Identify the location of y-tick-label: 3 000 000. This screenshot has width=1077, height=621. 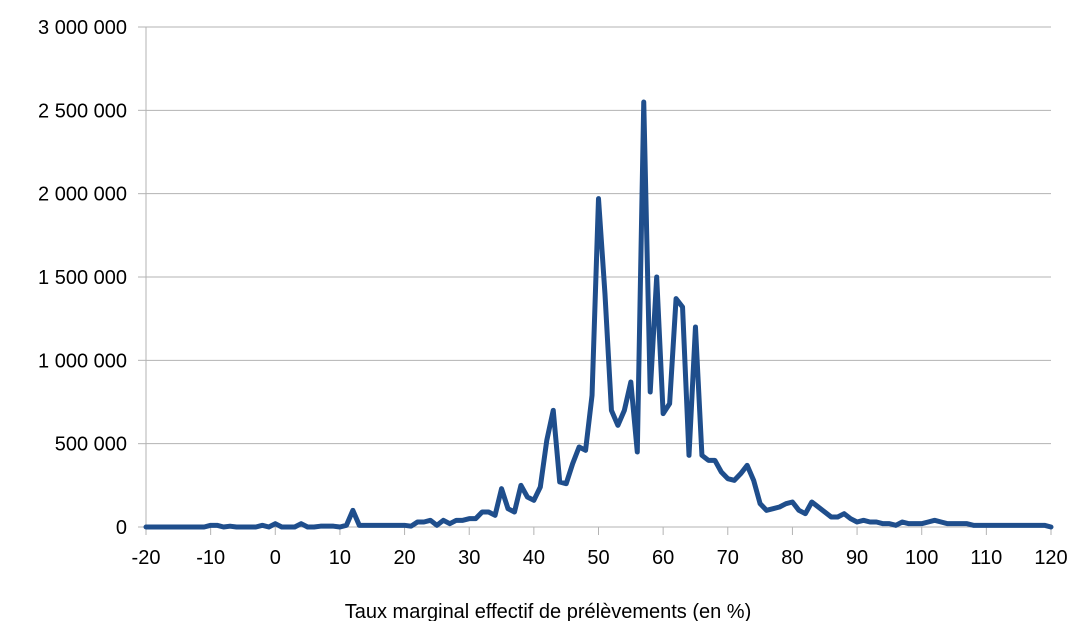
(82, 28).